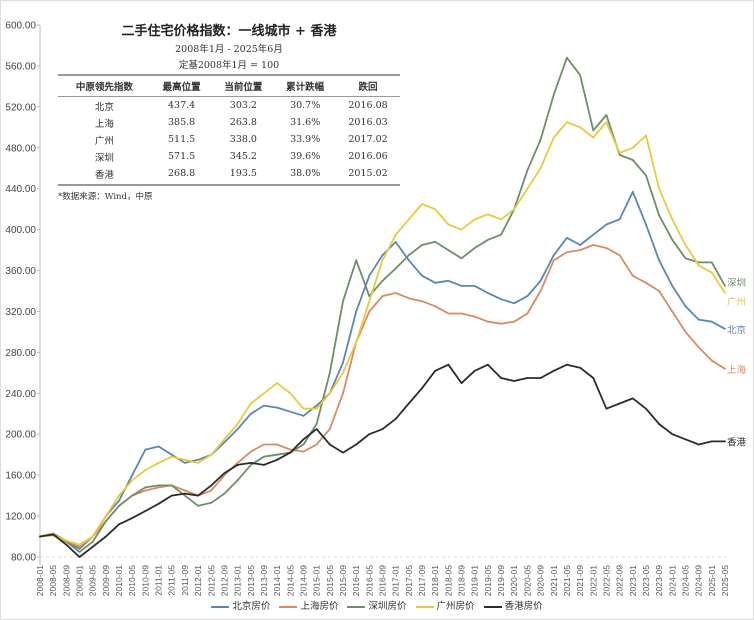 The width and height of the screenshot is (754, 620). Describe the element at coordinates (132, 580) in the screenshot. I see `x-tick-label: 2010-05` at that location.